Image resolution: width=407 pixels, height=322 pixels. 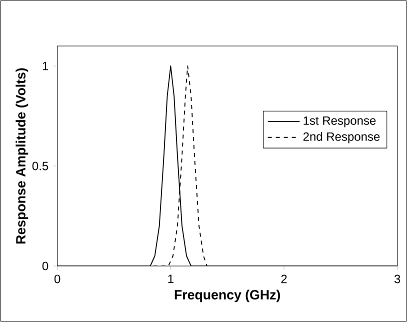 What do you see at coordinates (40, 166) in the screenshot?
I see `y-tick-label: 0.5` at bounding box center [40, 166].